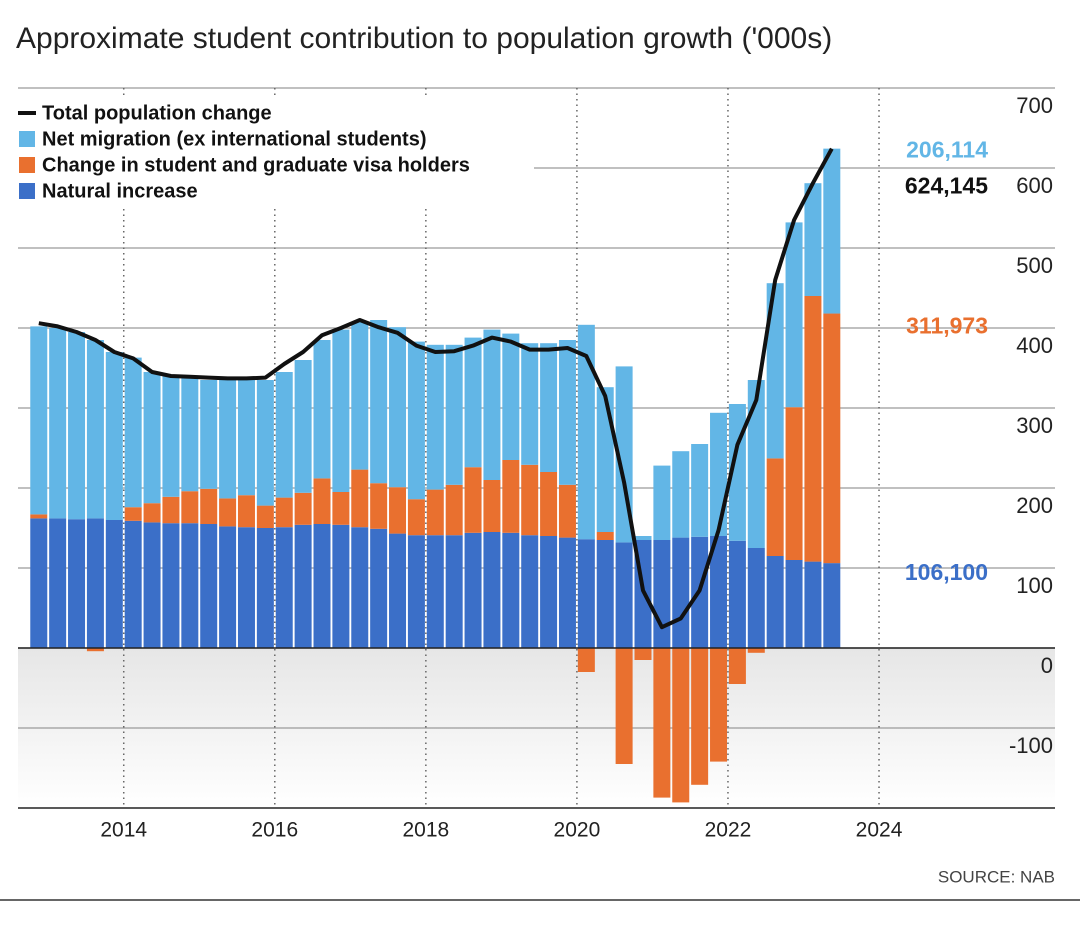  I want to click on legend-background, so click(273, 152).